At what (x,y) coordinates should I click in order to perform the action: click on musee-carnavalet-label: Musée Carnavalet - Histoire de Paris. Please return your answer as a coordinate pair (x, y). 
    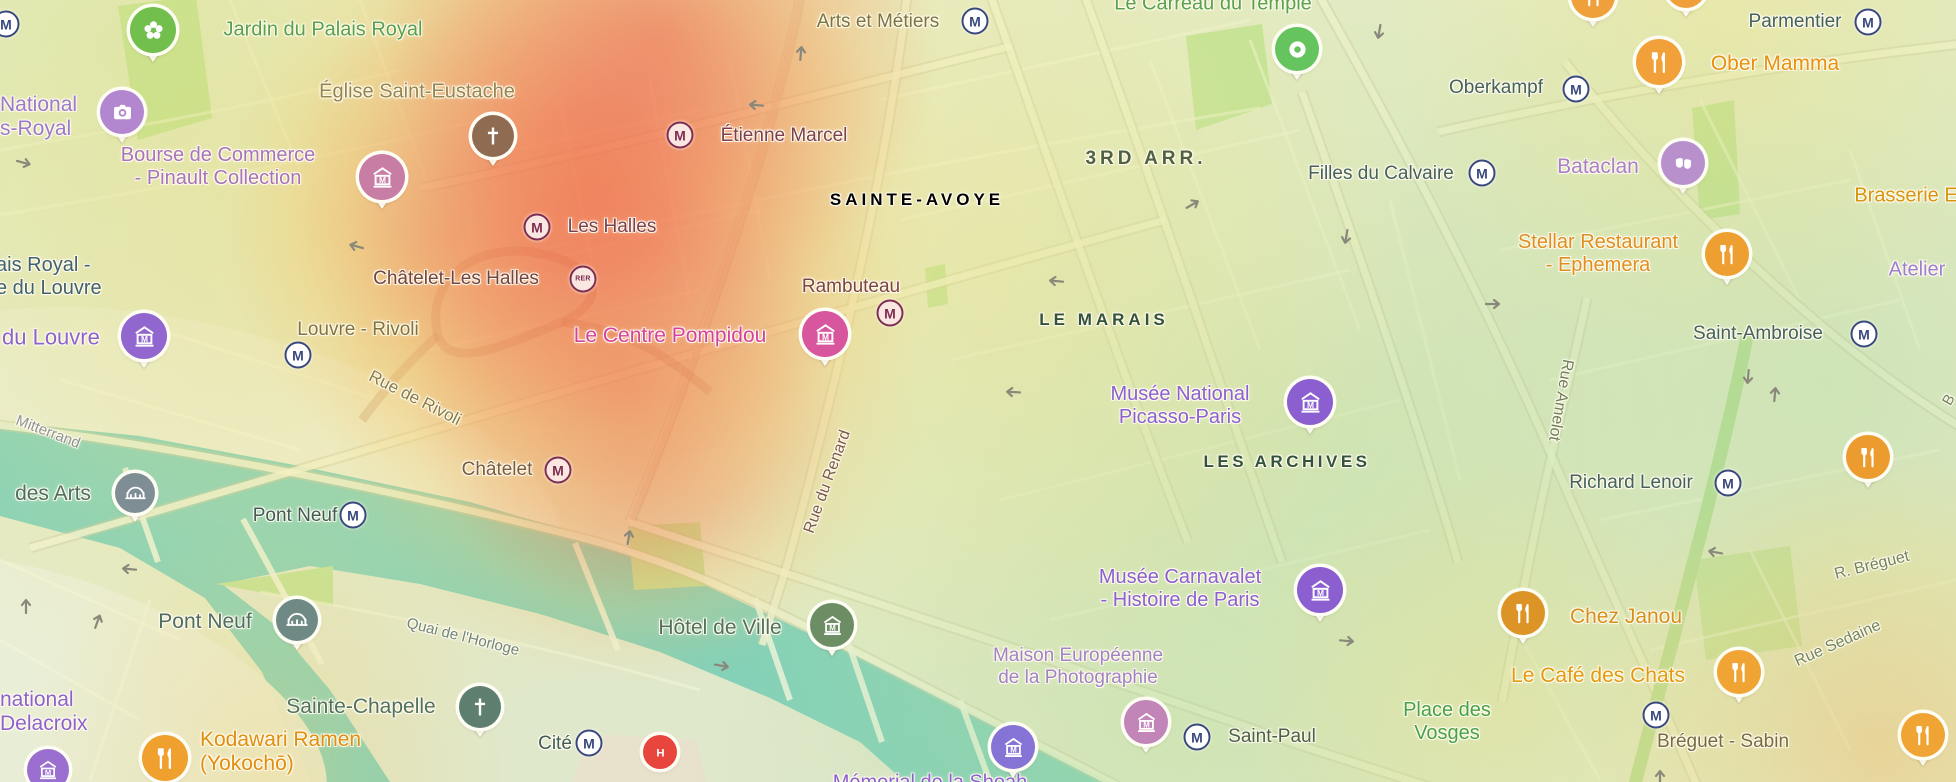
    Looking at the image, I should click on (1180, 589).